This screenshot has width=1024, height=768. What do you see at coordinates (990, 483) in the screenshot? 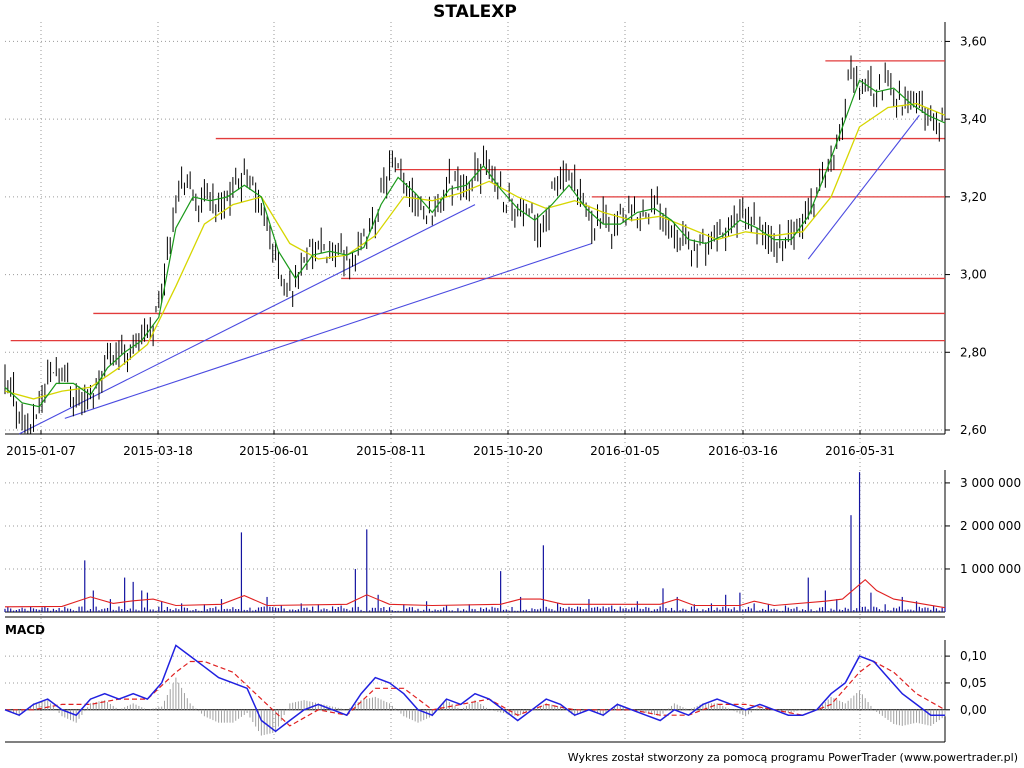
I see `y-tick-label: 3 000 000` at bounding box center [990, 483].